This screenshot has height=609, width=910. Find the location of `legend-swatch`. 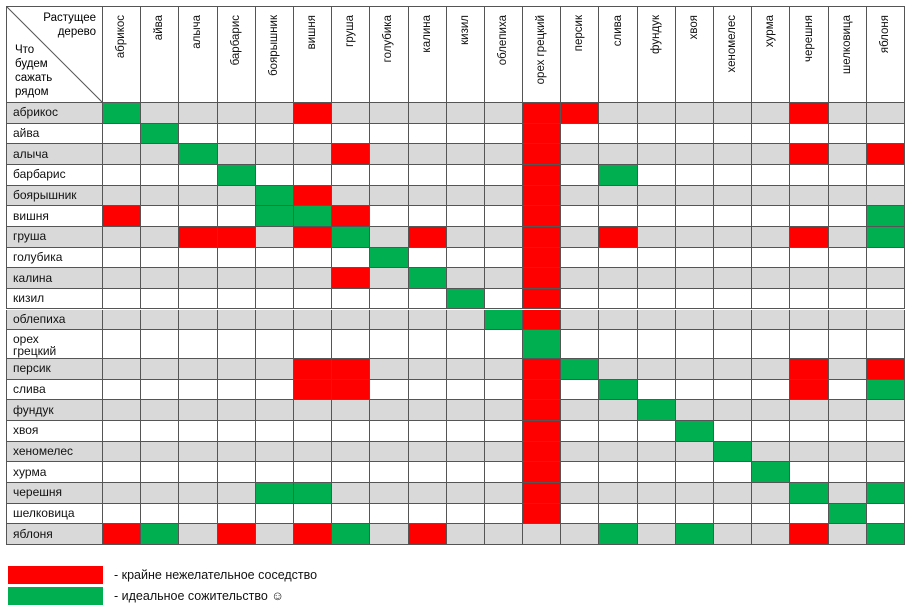

legend-swatch is located at coordinates (55, 596).